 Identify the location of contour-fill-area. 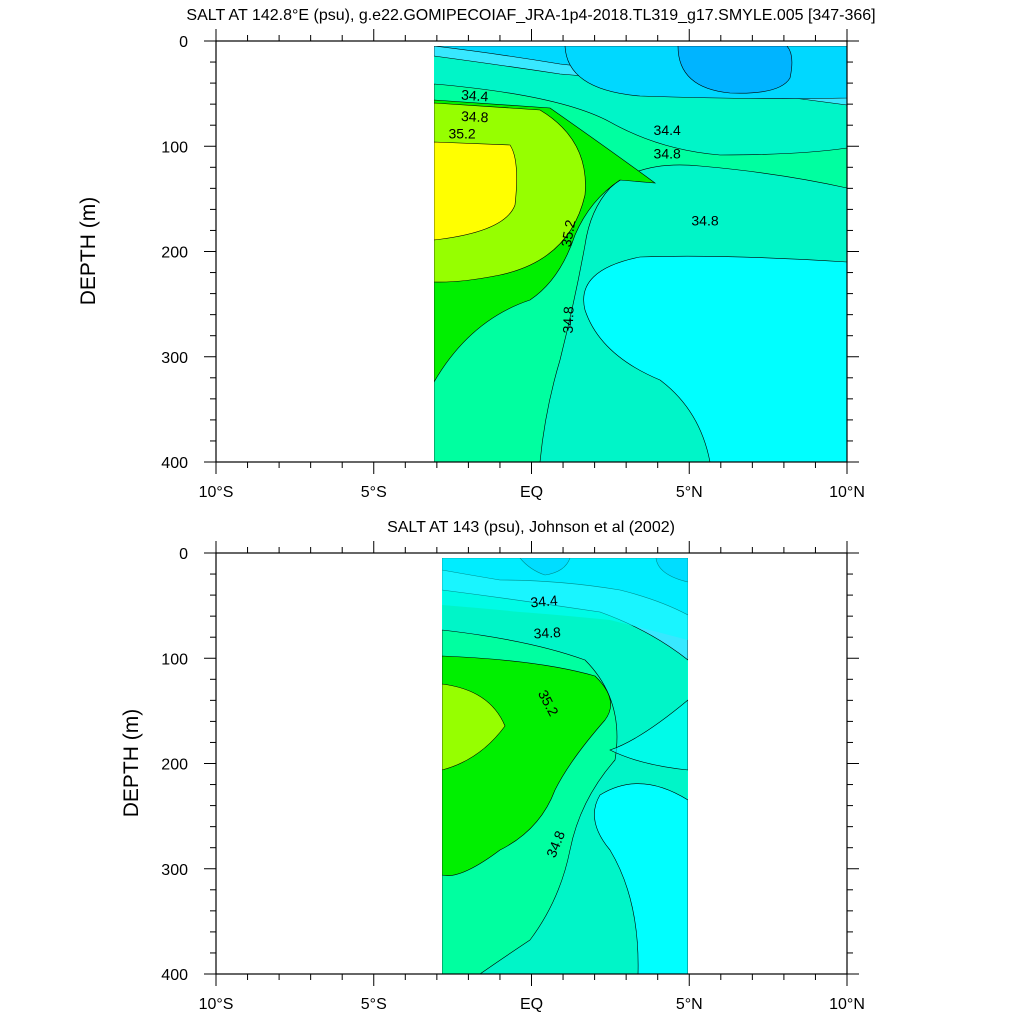
(565, 766).